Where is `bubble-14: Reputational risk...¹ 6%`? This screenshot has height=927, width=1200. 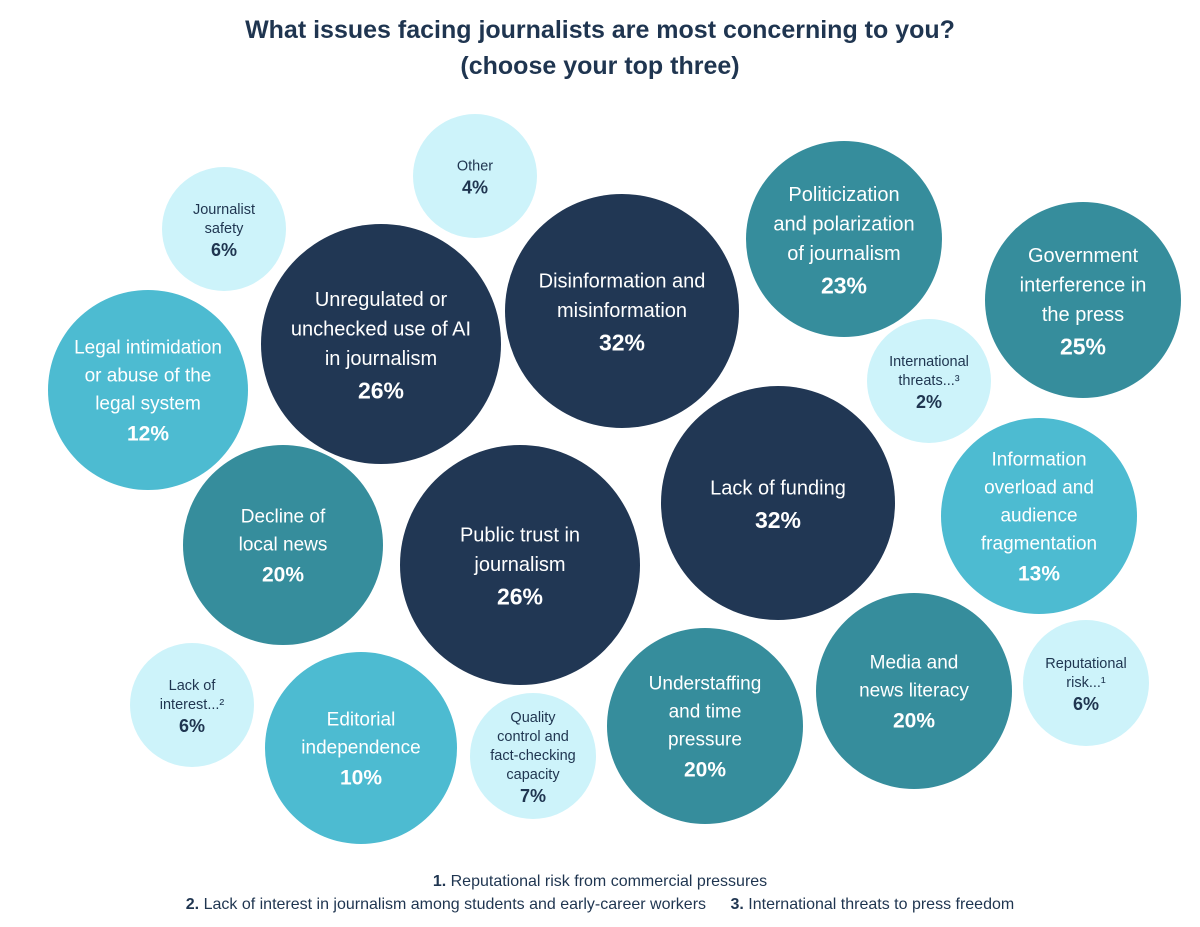
bubble-14: Reputational risk...¹ 6% is located at coordinates (1086, 683).